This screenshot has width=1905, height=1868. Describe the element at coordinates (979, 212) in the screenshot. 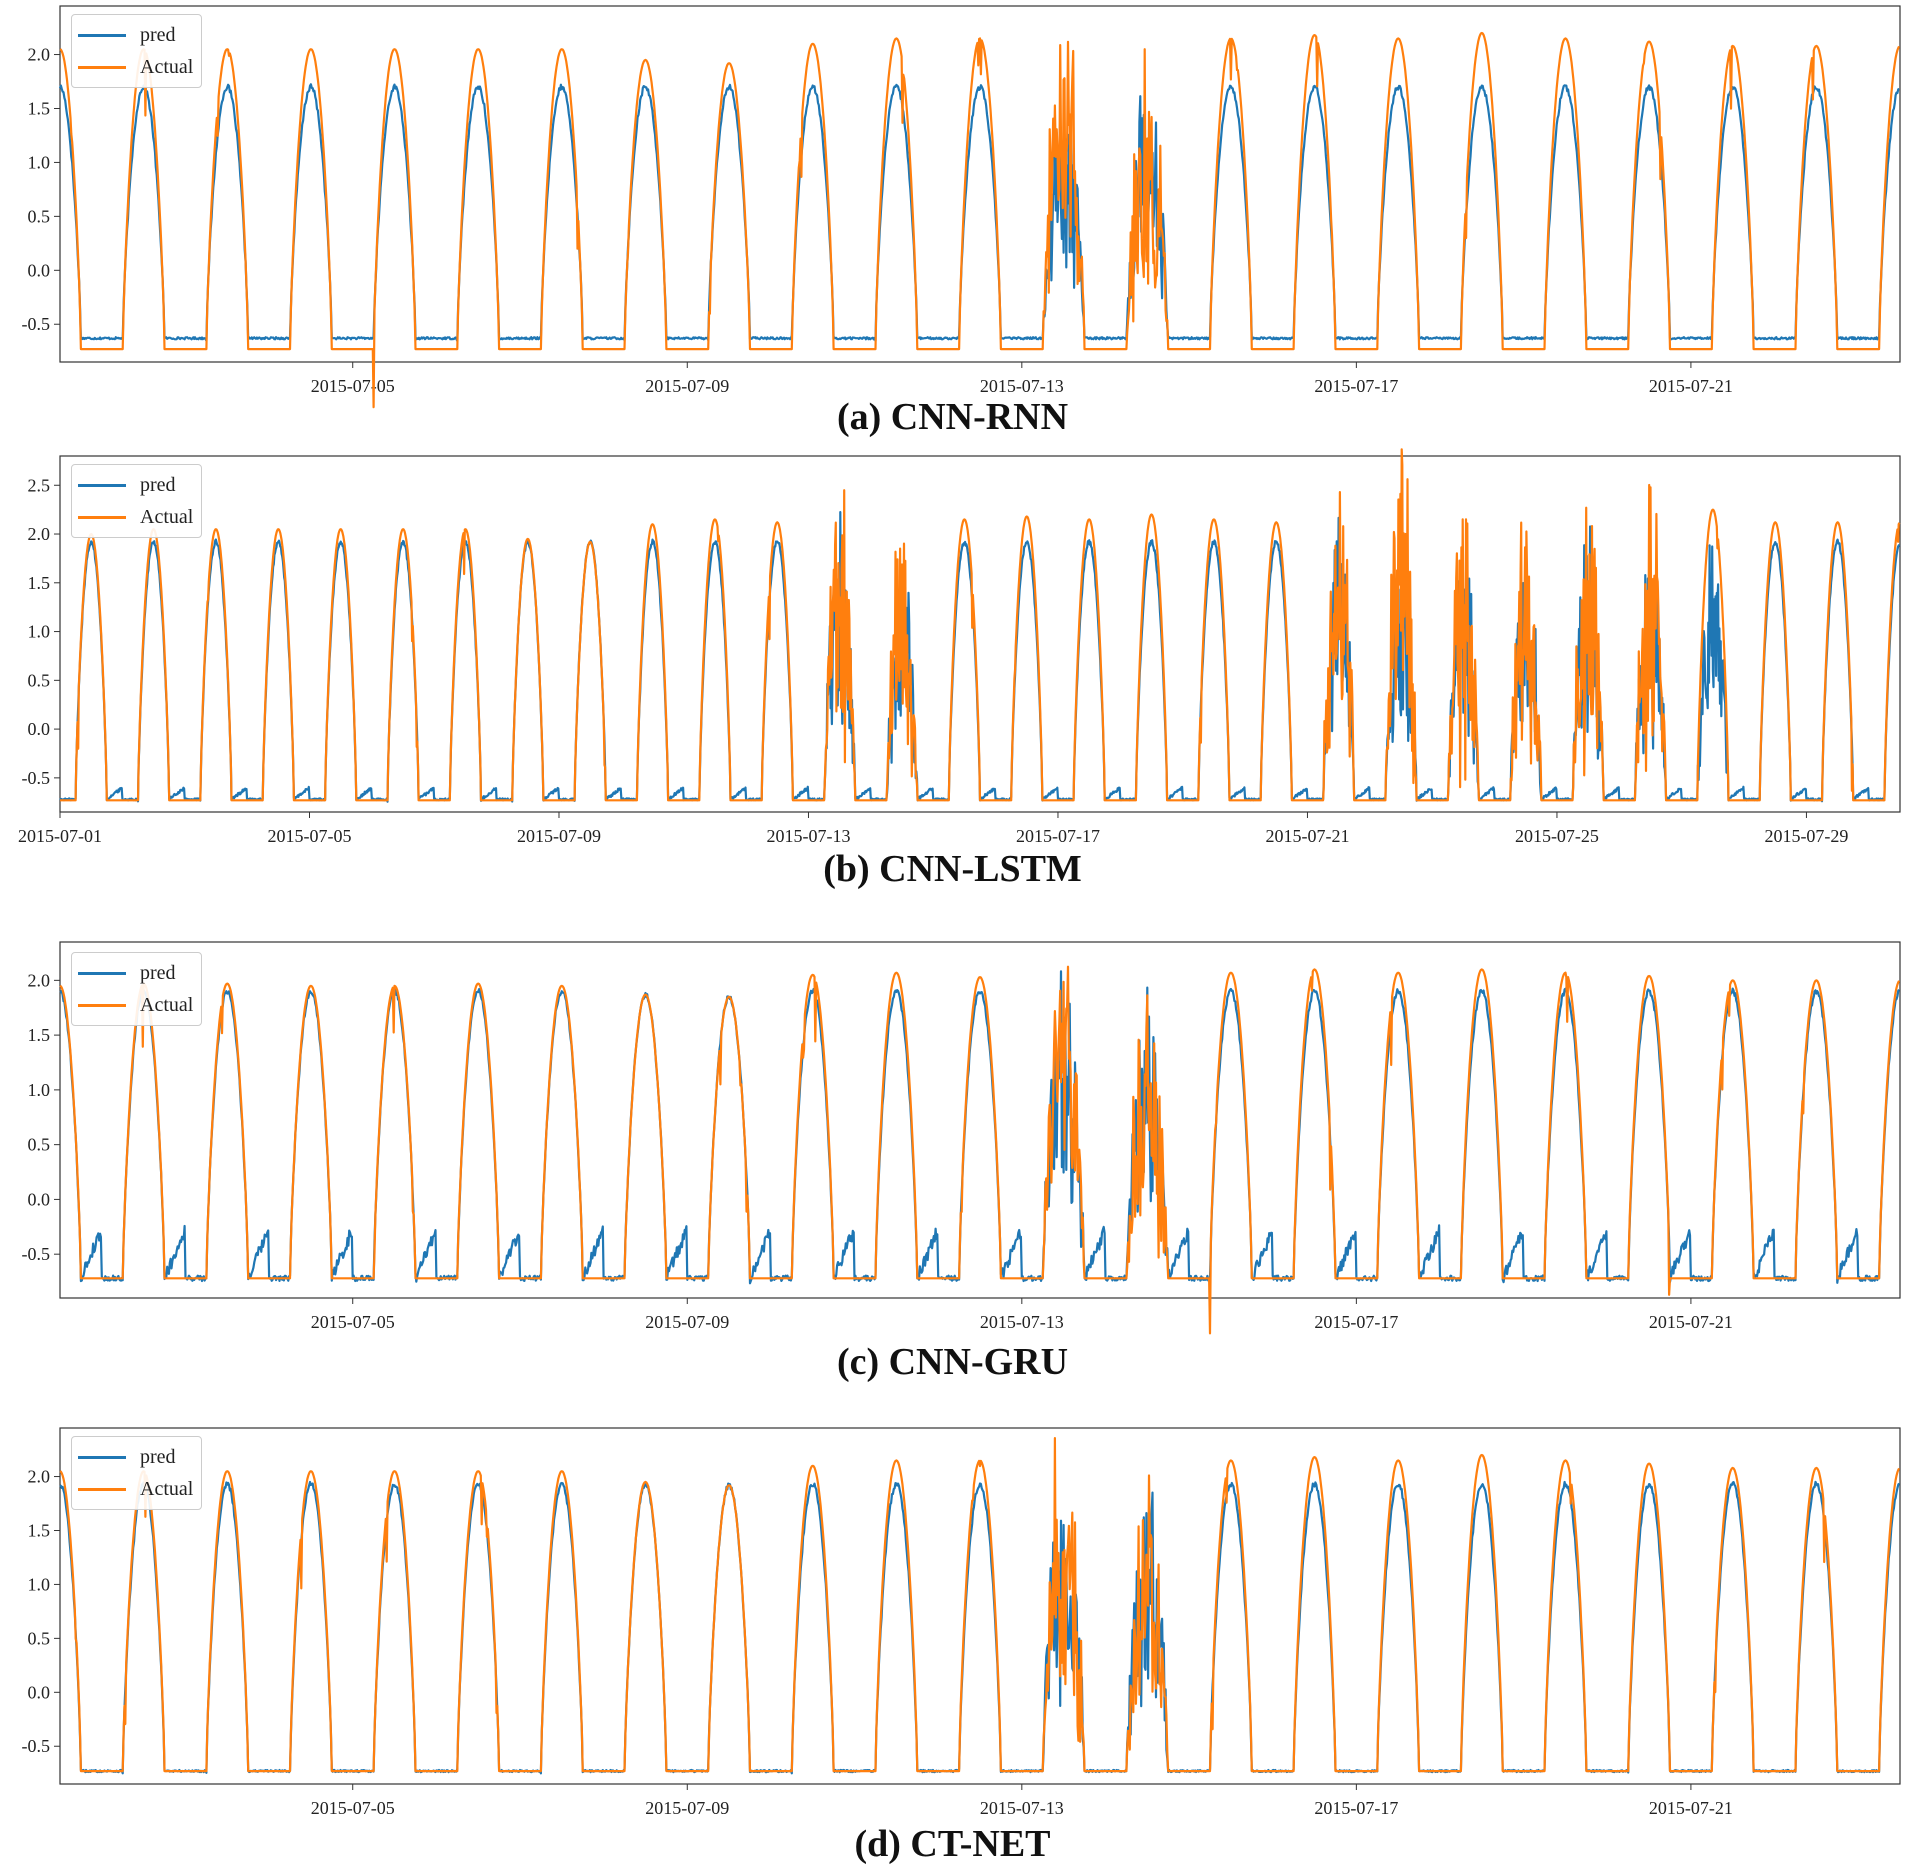

I see `series-pred-line` at that location.